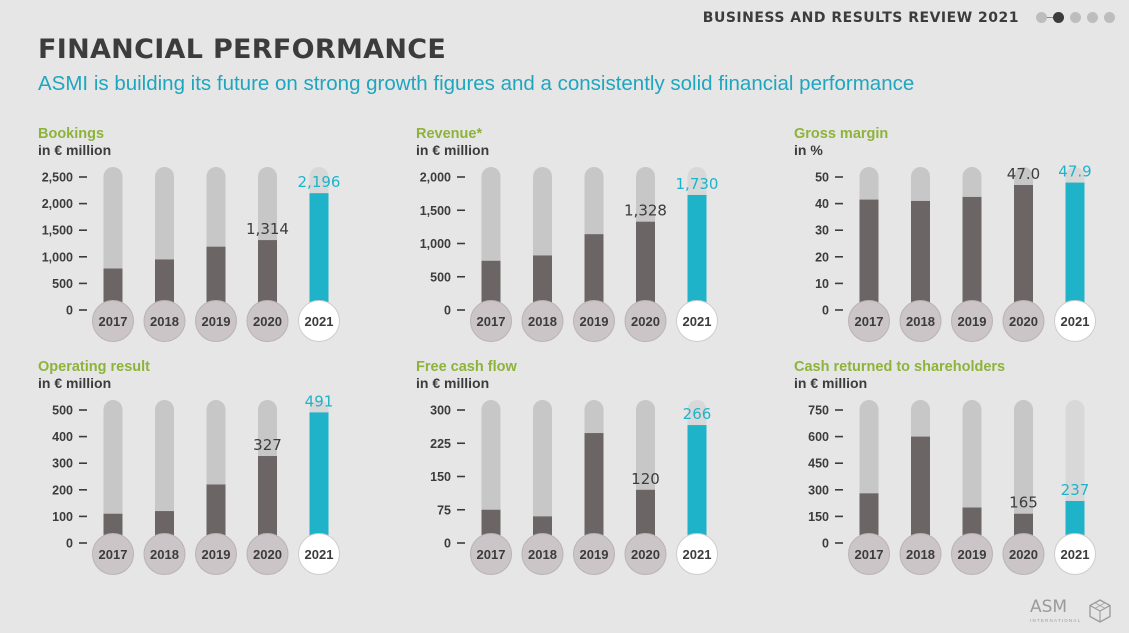  Describe the element at coordinates (62, 517) in the screenshot. I see `y-tick-label: 100` at that location.